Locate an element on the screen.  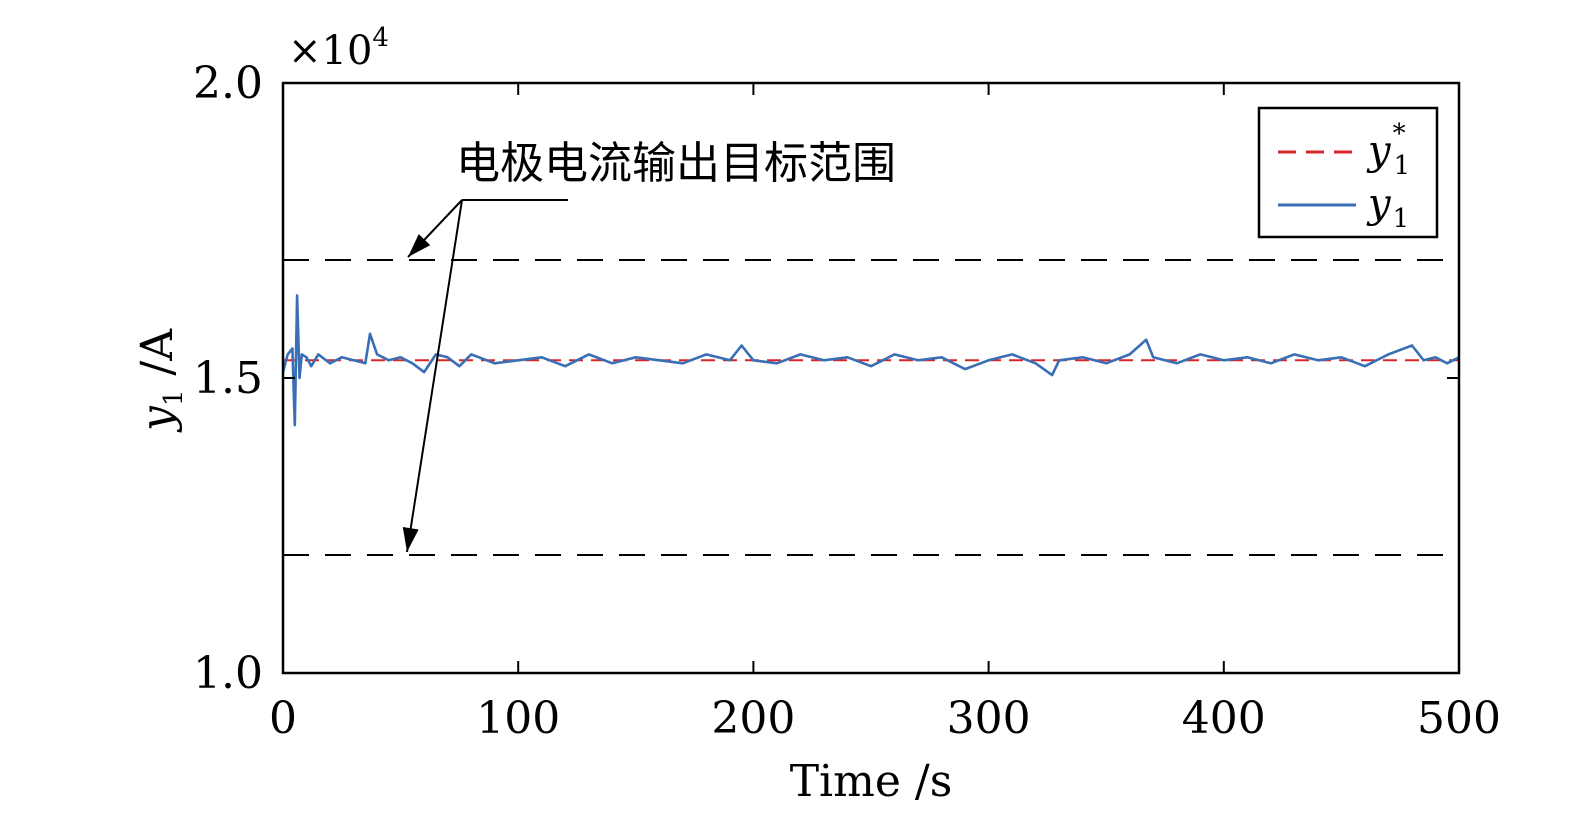
y-tick-label: 2.0 is located at coordinates (228, 83).